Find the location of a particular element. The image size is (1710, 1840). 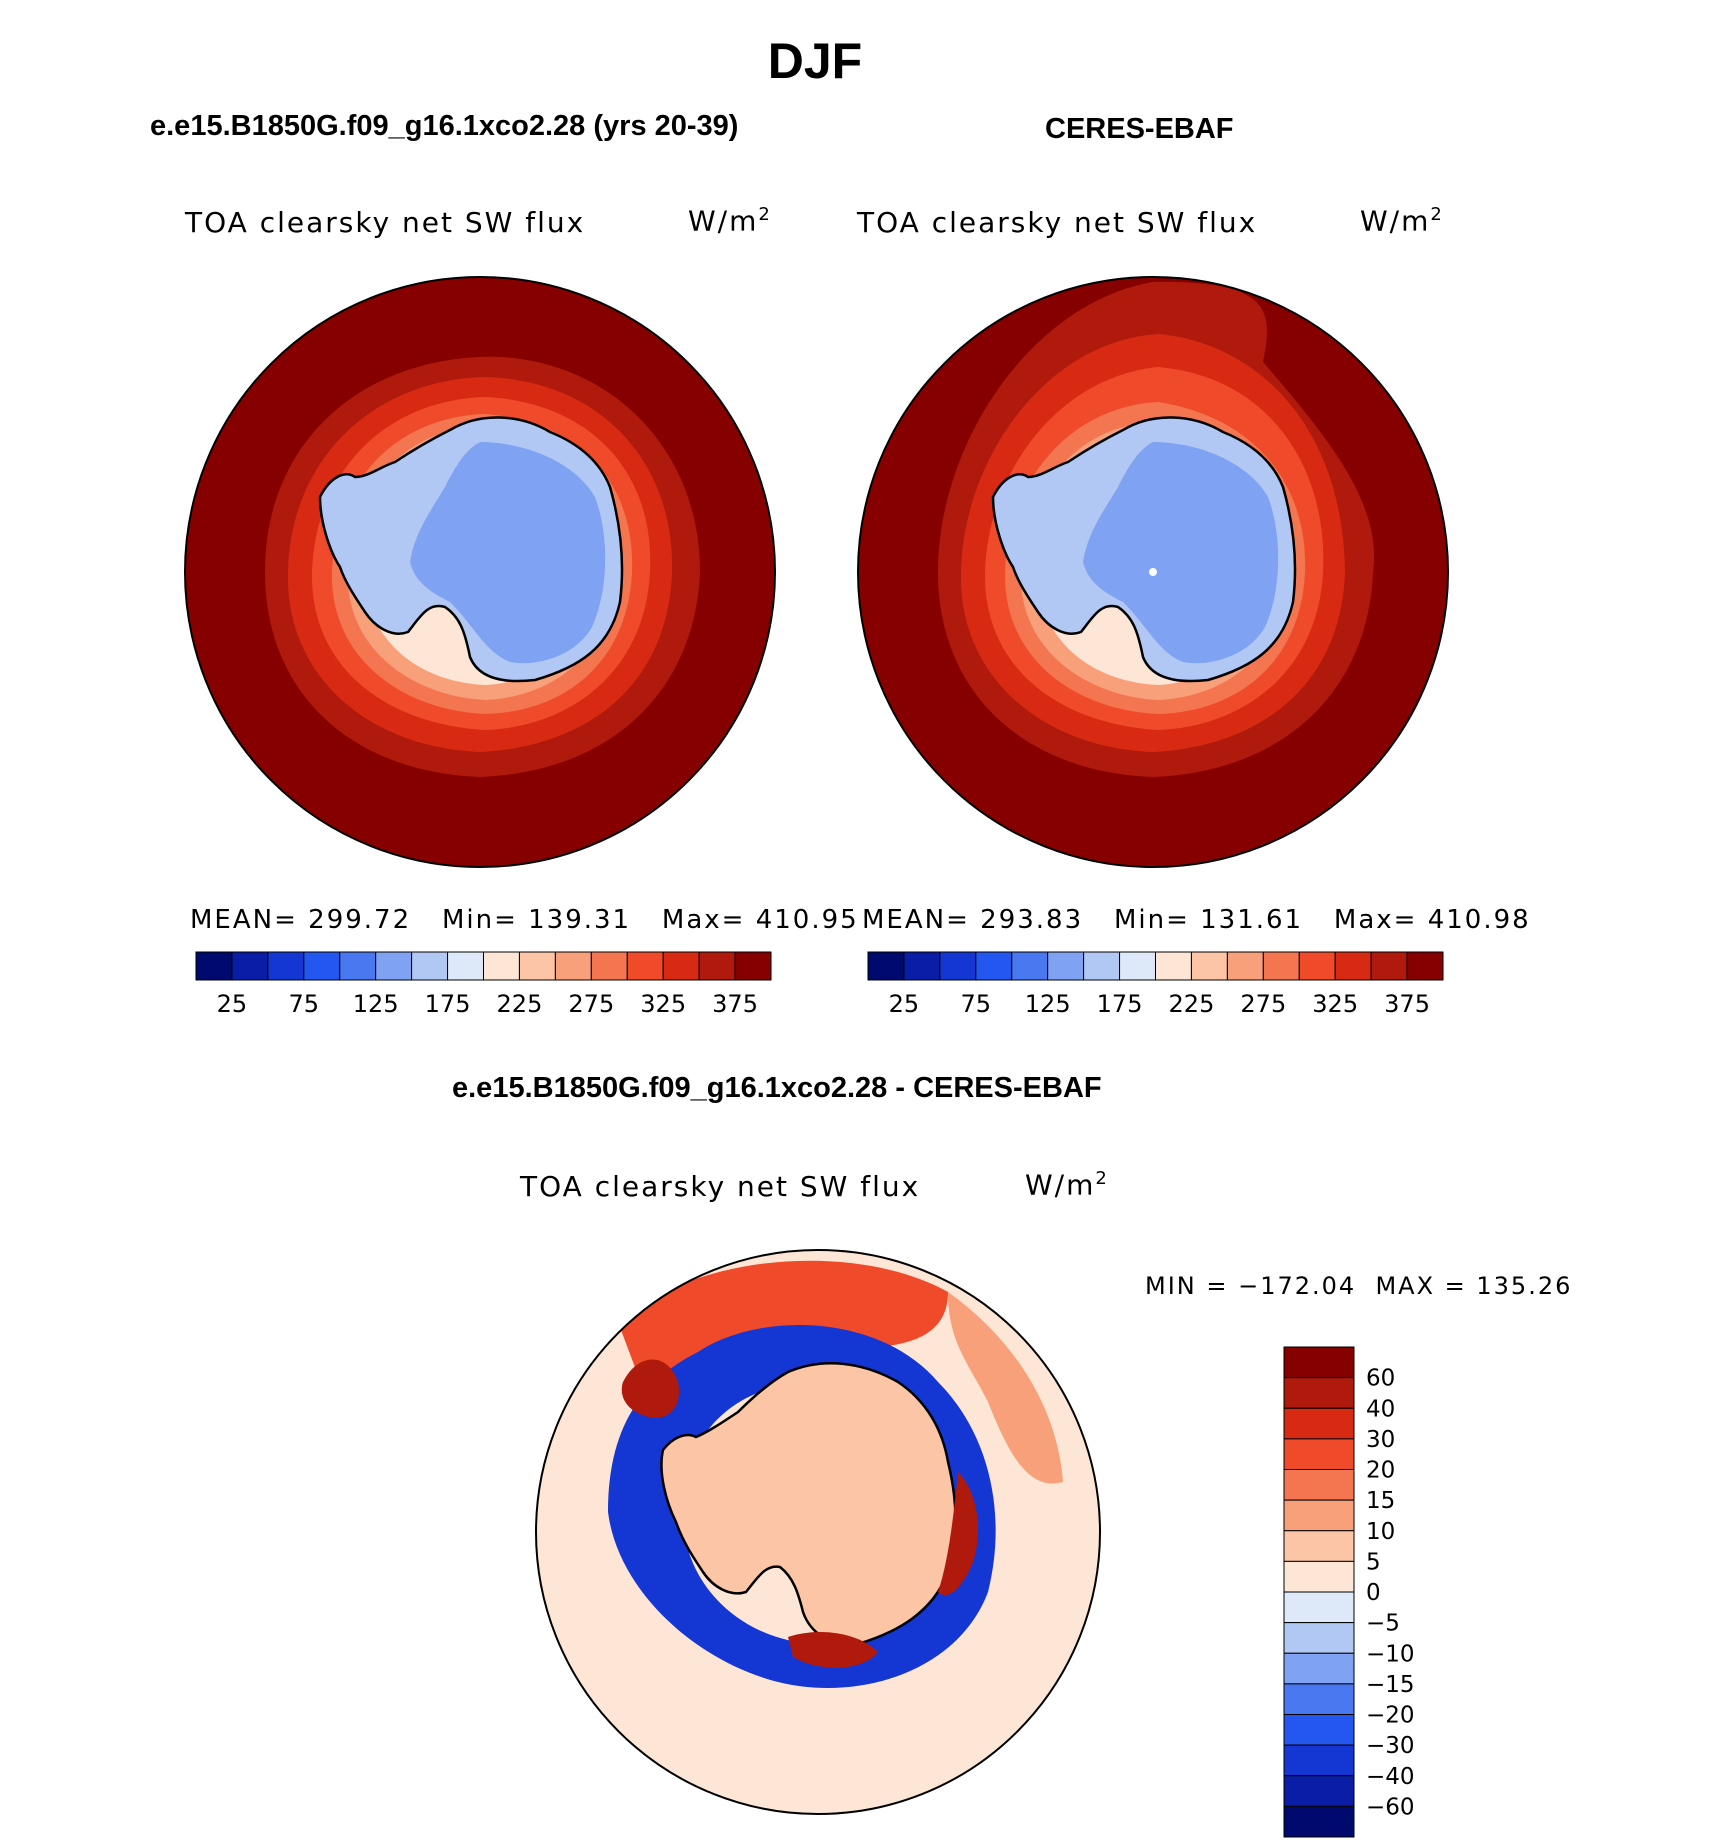

diff-colorbar-tick-label: −10 is located at coordinates (1390, 1654).